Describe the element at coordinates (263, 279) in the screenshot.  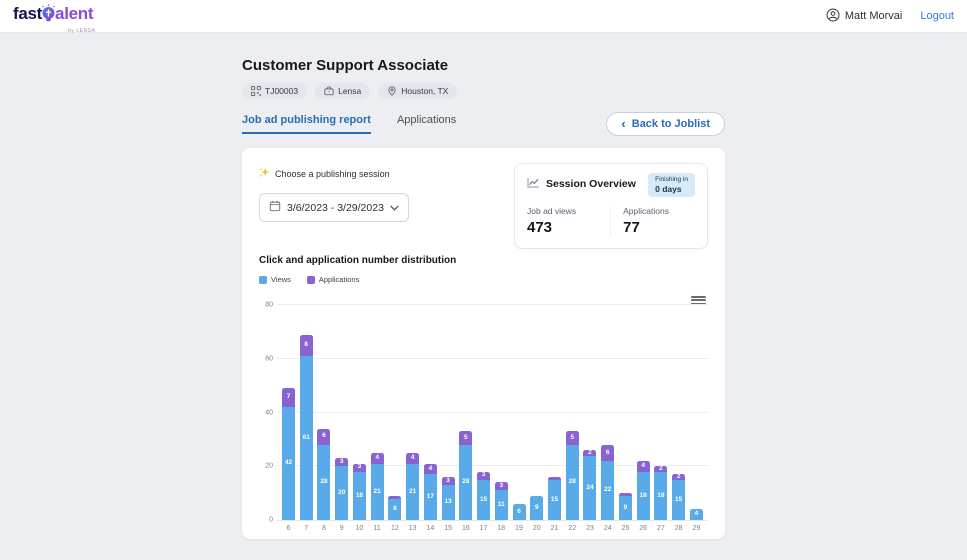
I see `views-swatch-icon` at that location.